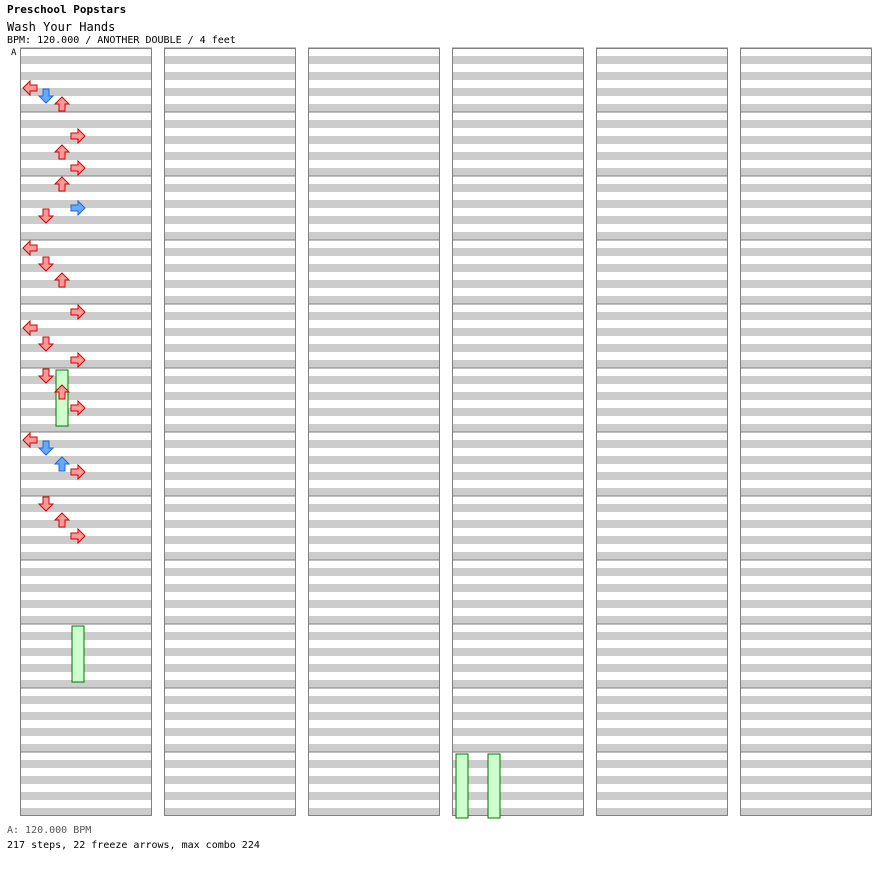  Describe the element at coordinates (494, 786) in the screenshot. I see `freeze-arrow` at that location.